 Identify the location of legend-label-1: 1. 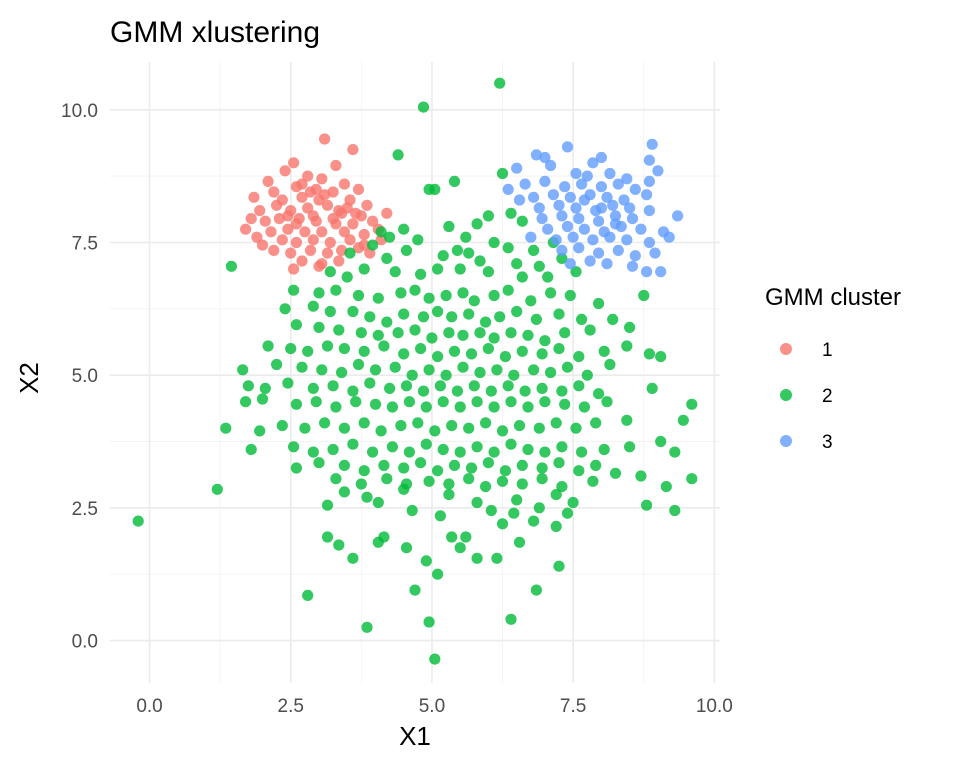
(827, 350).